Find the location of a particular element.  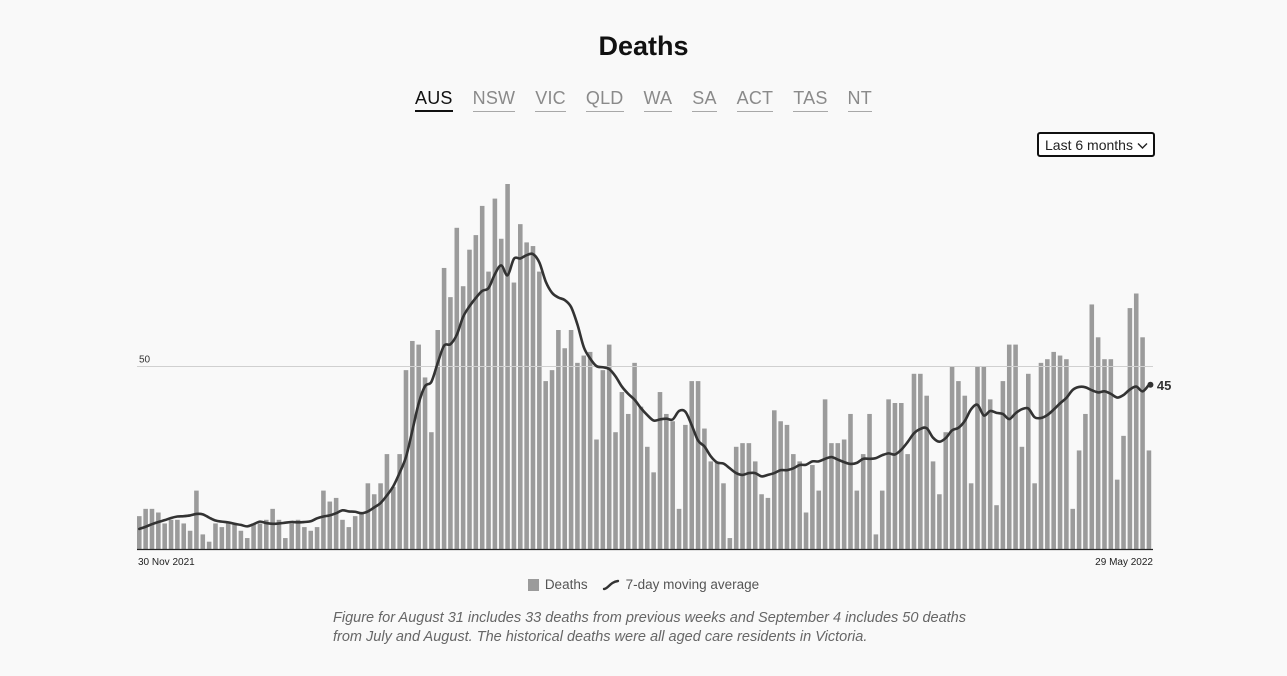

x-tick-label-start: 30 Nov 2021 is located at coordinates (166, 562).